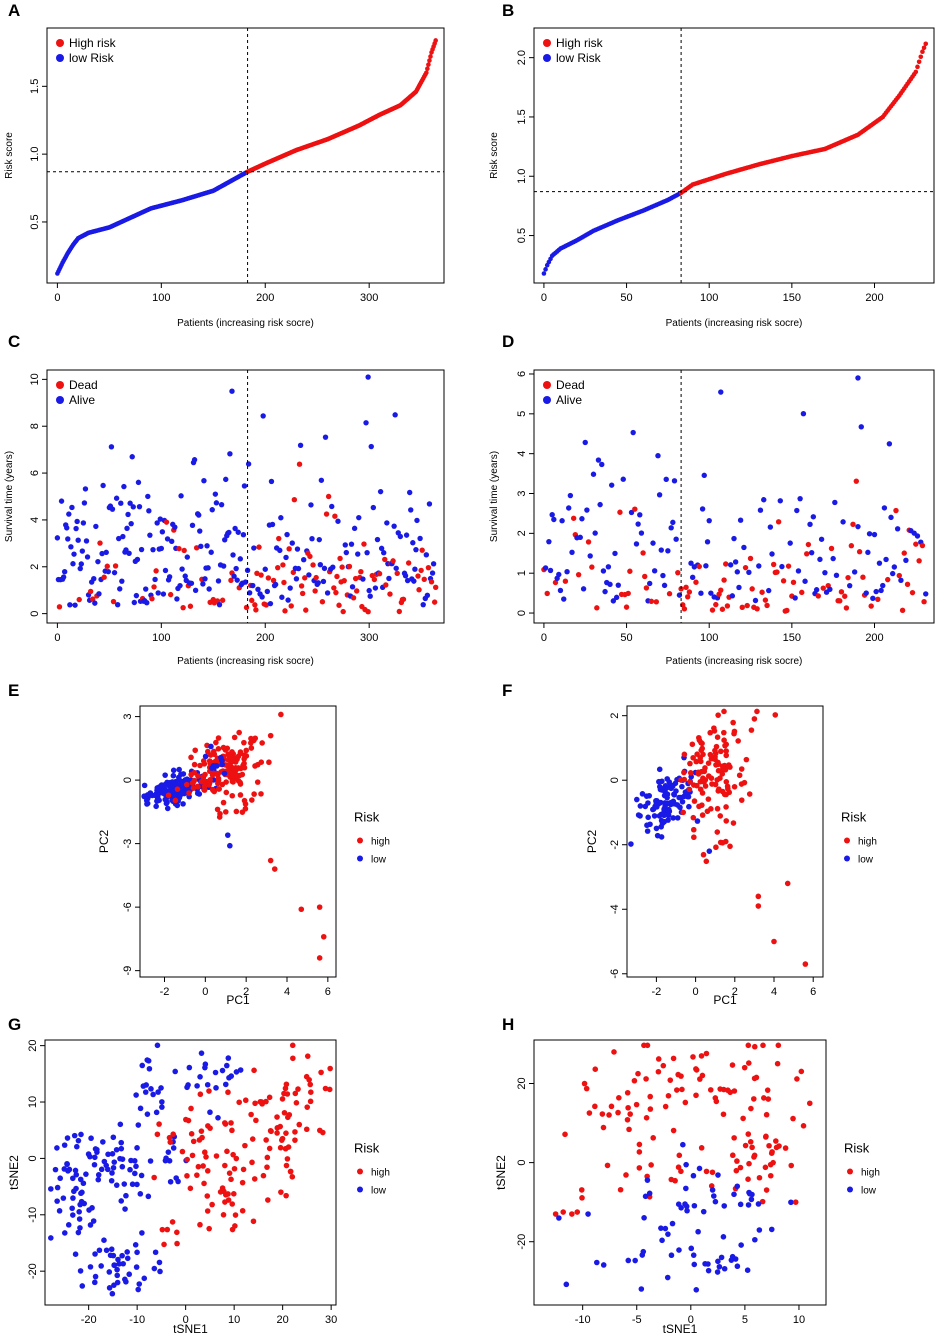 The image size is (946, 1339). I want to click on y-tick-label: 10, so click(33, 1102).